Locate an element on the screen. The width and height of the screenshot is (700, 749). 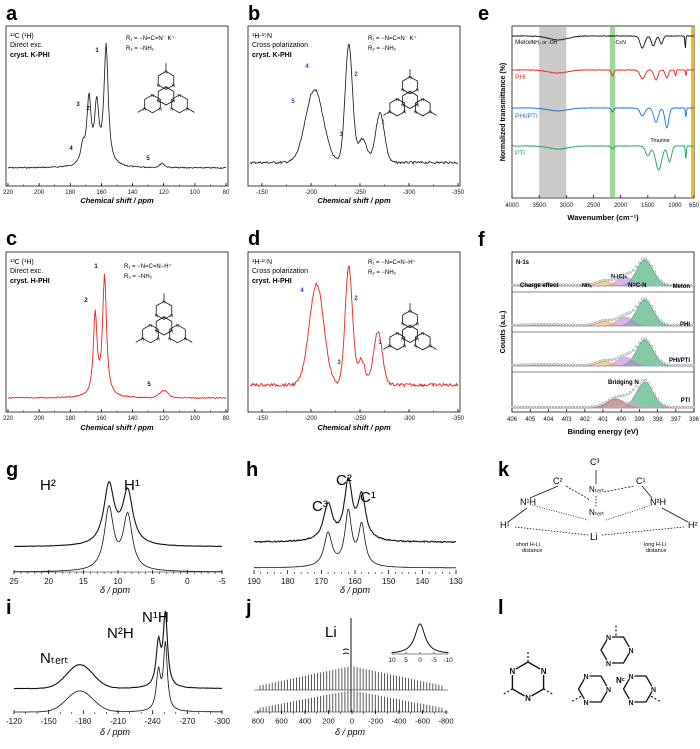
r1-definition: R₁ = −N=C=N−H⁺ is located at coordinates (392, 262).